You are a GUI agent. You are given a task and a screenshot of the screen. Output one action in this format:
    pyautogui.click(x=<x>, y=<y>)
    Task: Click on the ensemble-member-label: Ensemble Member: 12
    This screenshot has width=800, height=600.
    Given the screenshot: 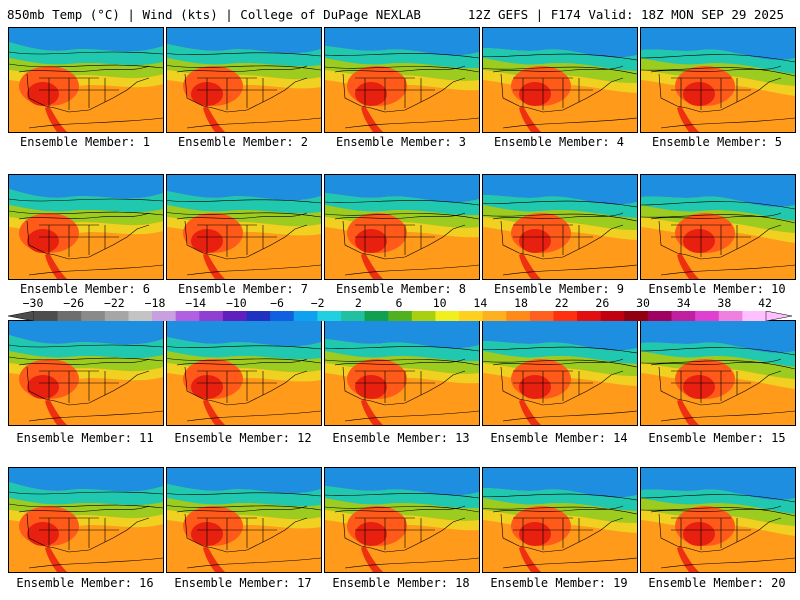 What is the action you would take?
    pyautogui.click(x=243, y=438)
    